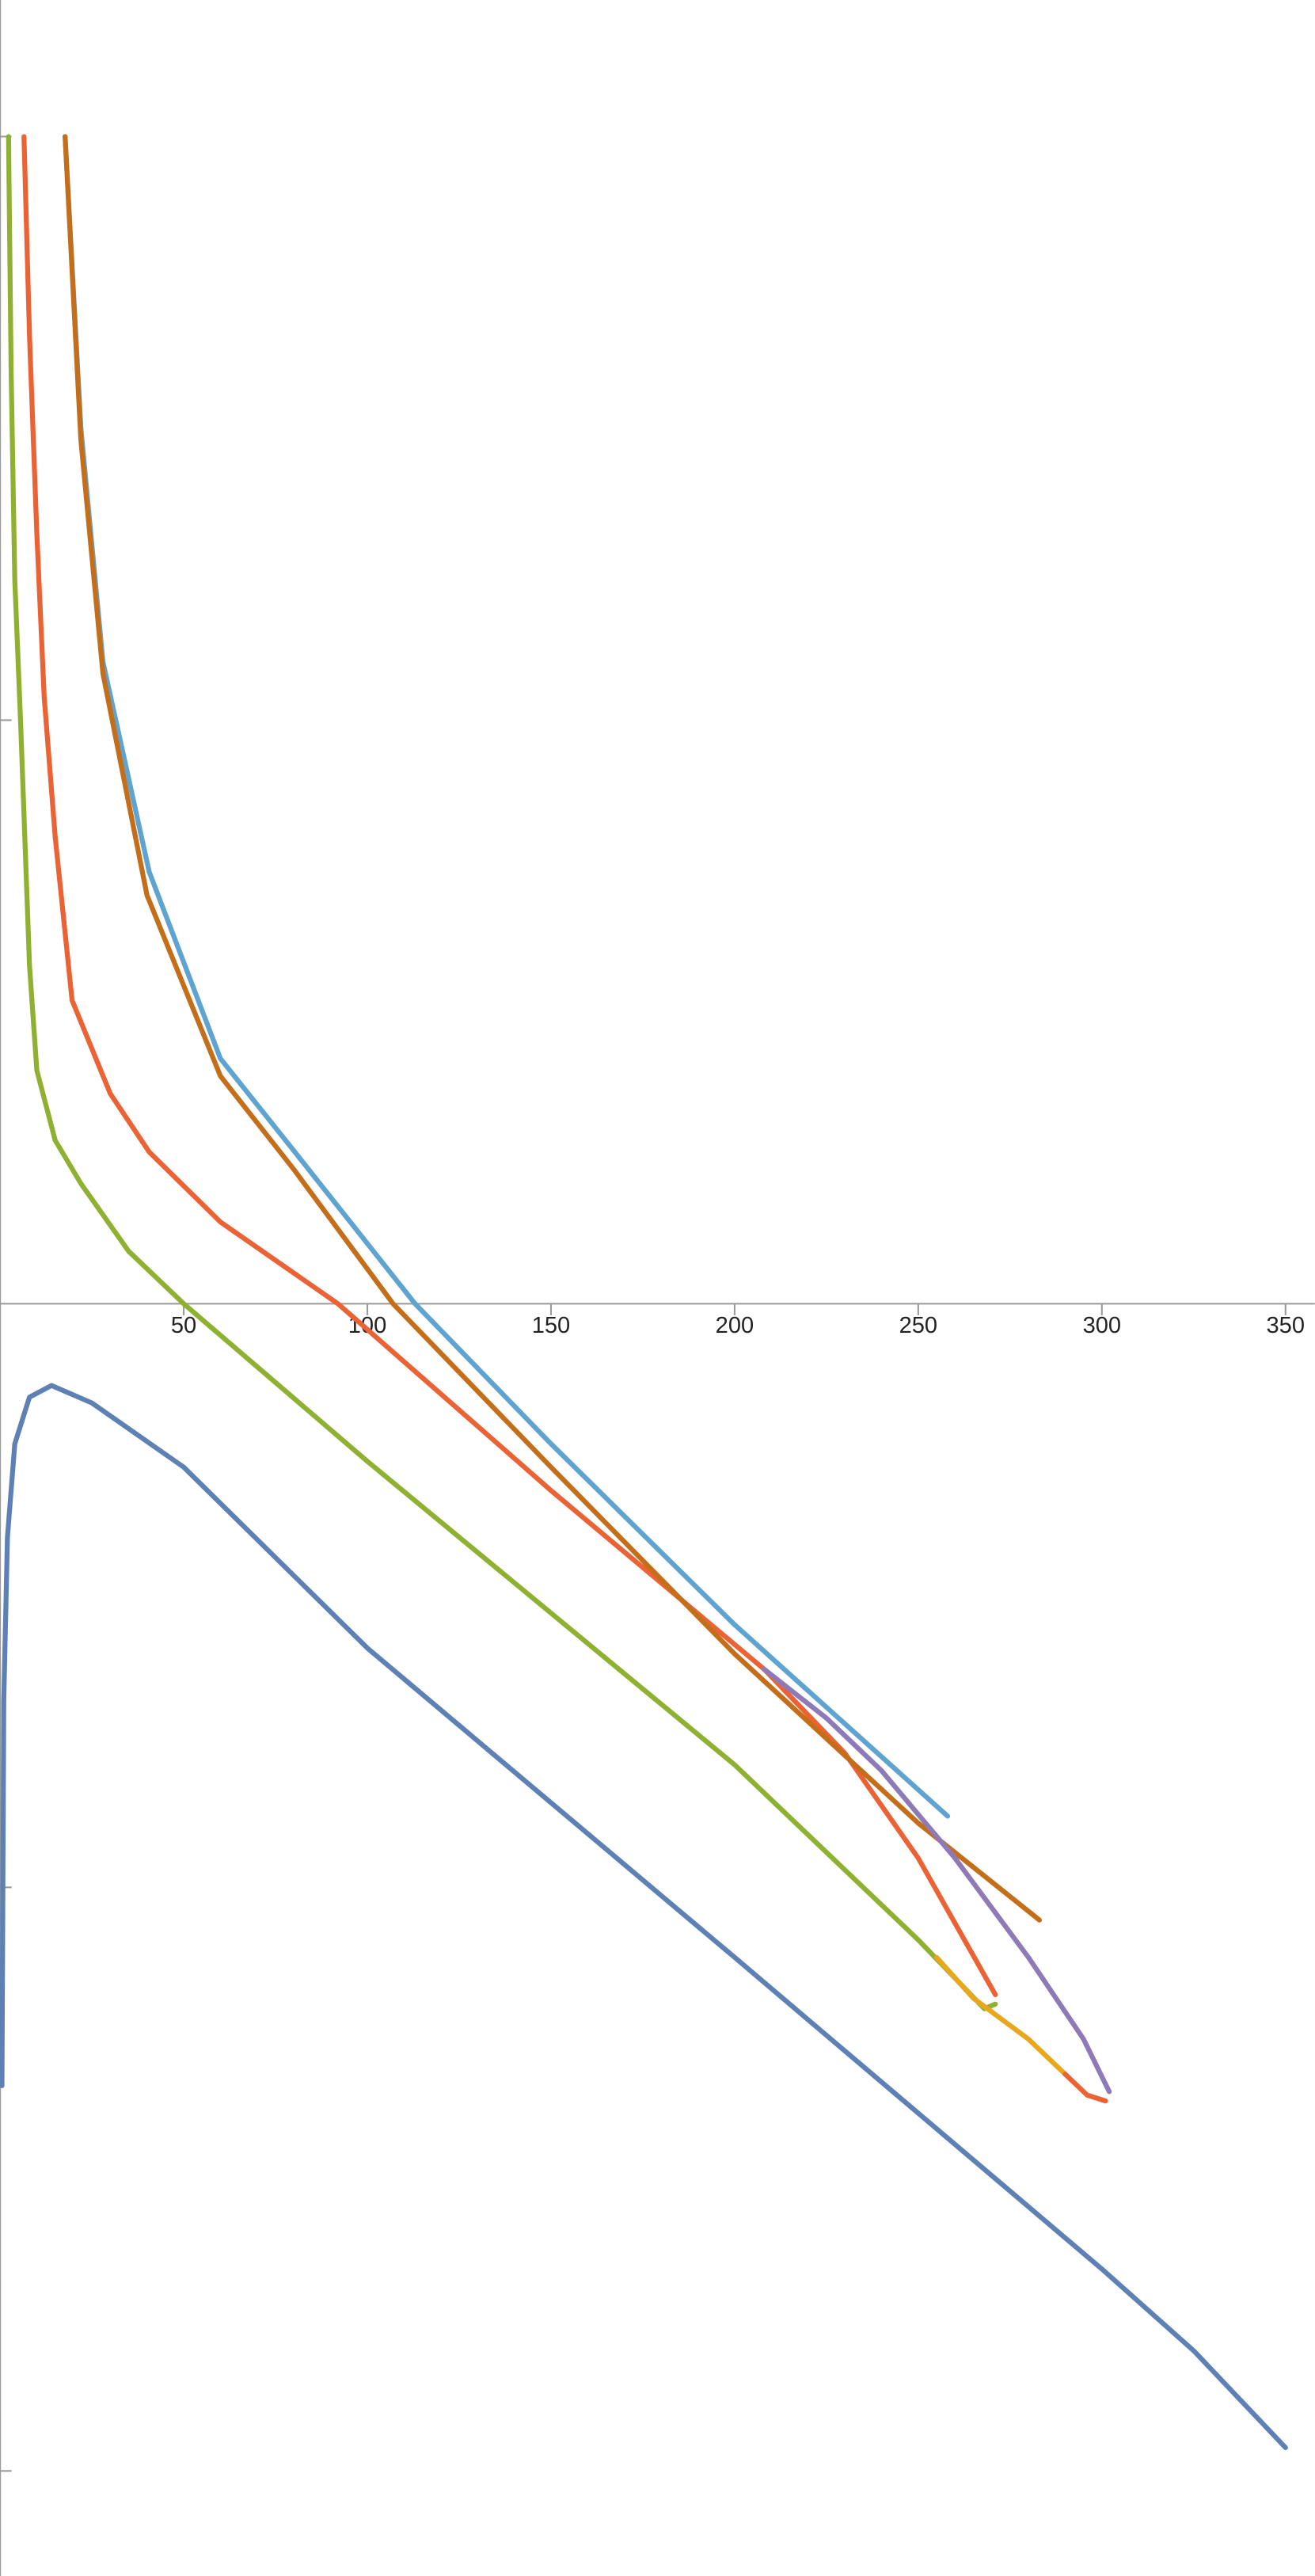 This screenshot has height=2576, width=1315. I want to click on x-tick-label: 200, so click(735, 1325).